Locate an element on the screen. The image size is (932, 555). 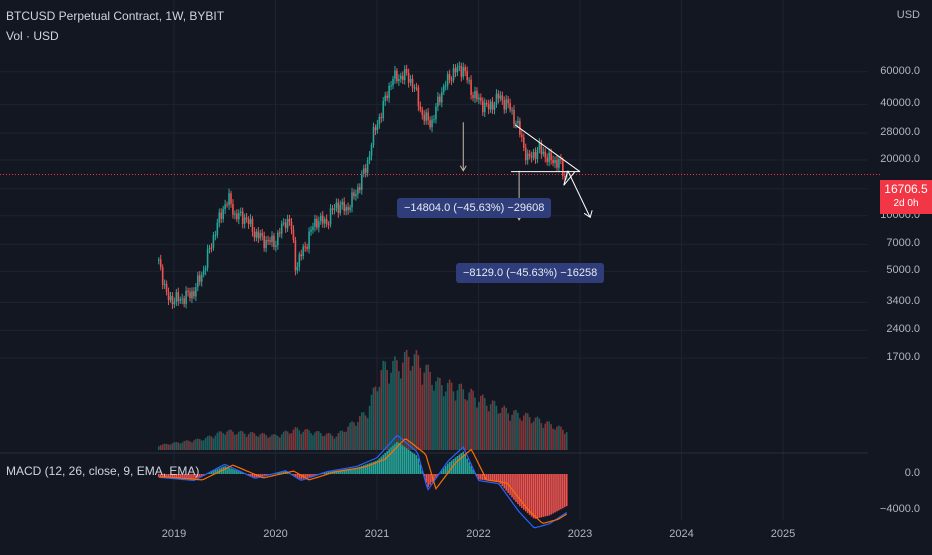
volume-indicator-label: Vol · USD is located at coordinates (32, 36).